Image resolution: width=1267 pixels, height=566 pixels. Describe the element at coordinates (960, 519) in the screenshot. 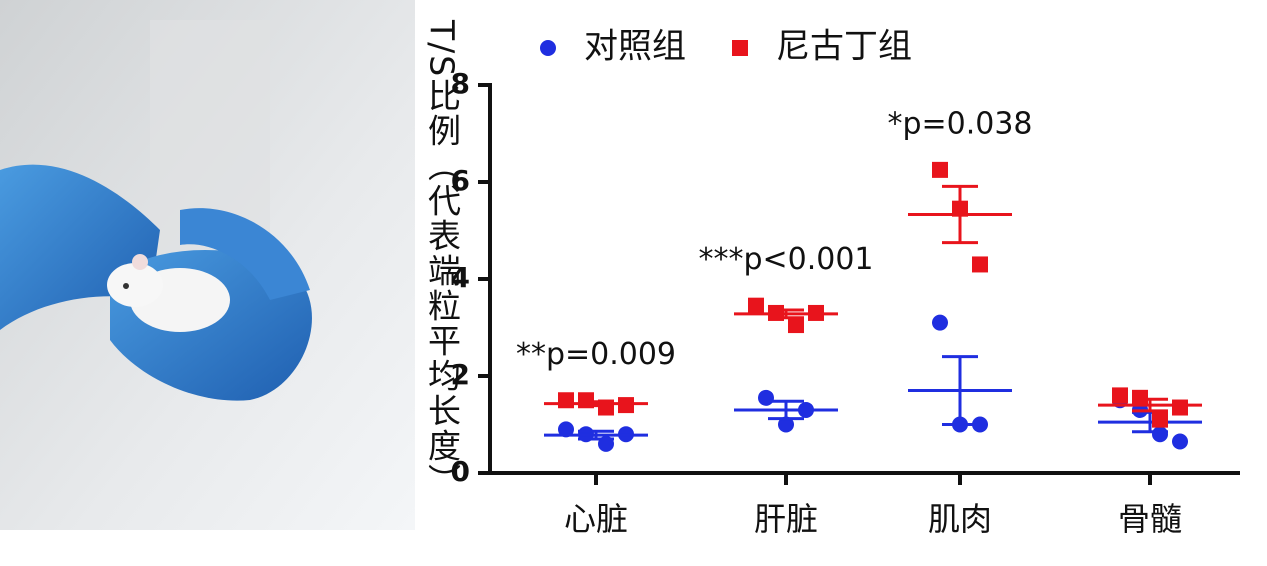

I see `x-tick-label: 肌肉` at that location.